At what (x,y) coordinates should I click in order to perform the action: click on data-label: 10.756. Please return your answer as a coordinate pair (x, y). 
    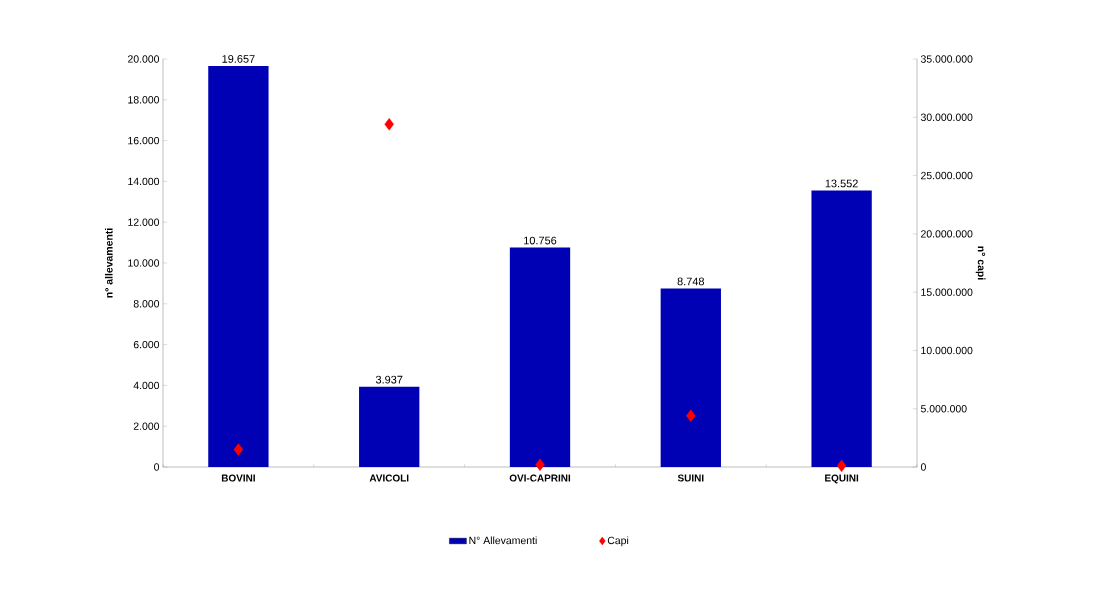
    Looking at the image, I should click on (540, 240).